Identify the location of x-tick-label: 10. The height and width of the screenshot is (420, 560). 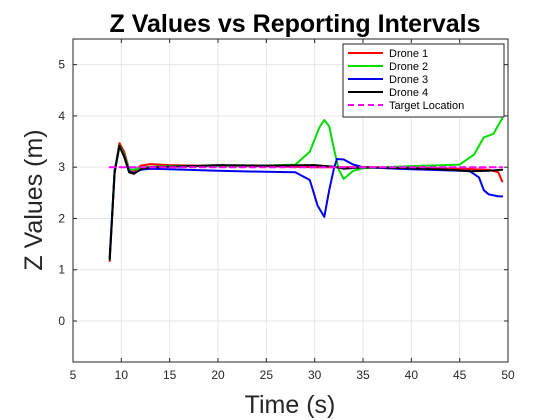
(122, 375).